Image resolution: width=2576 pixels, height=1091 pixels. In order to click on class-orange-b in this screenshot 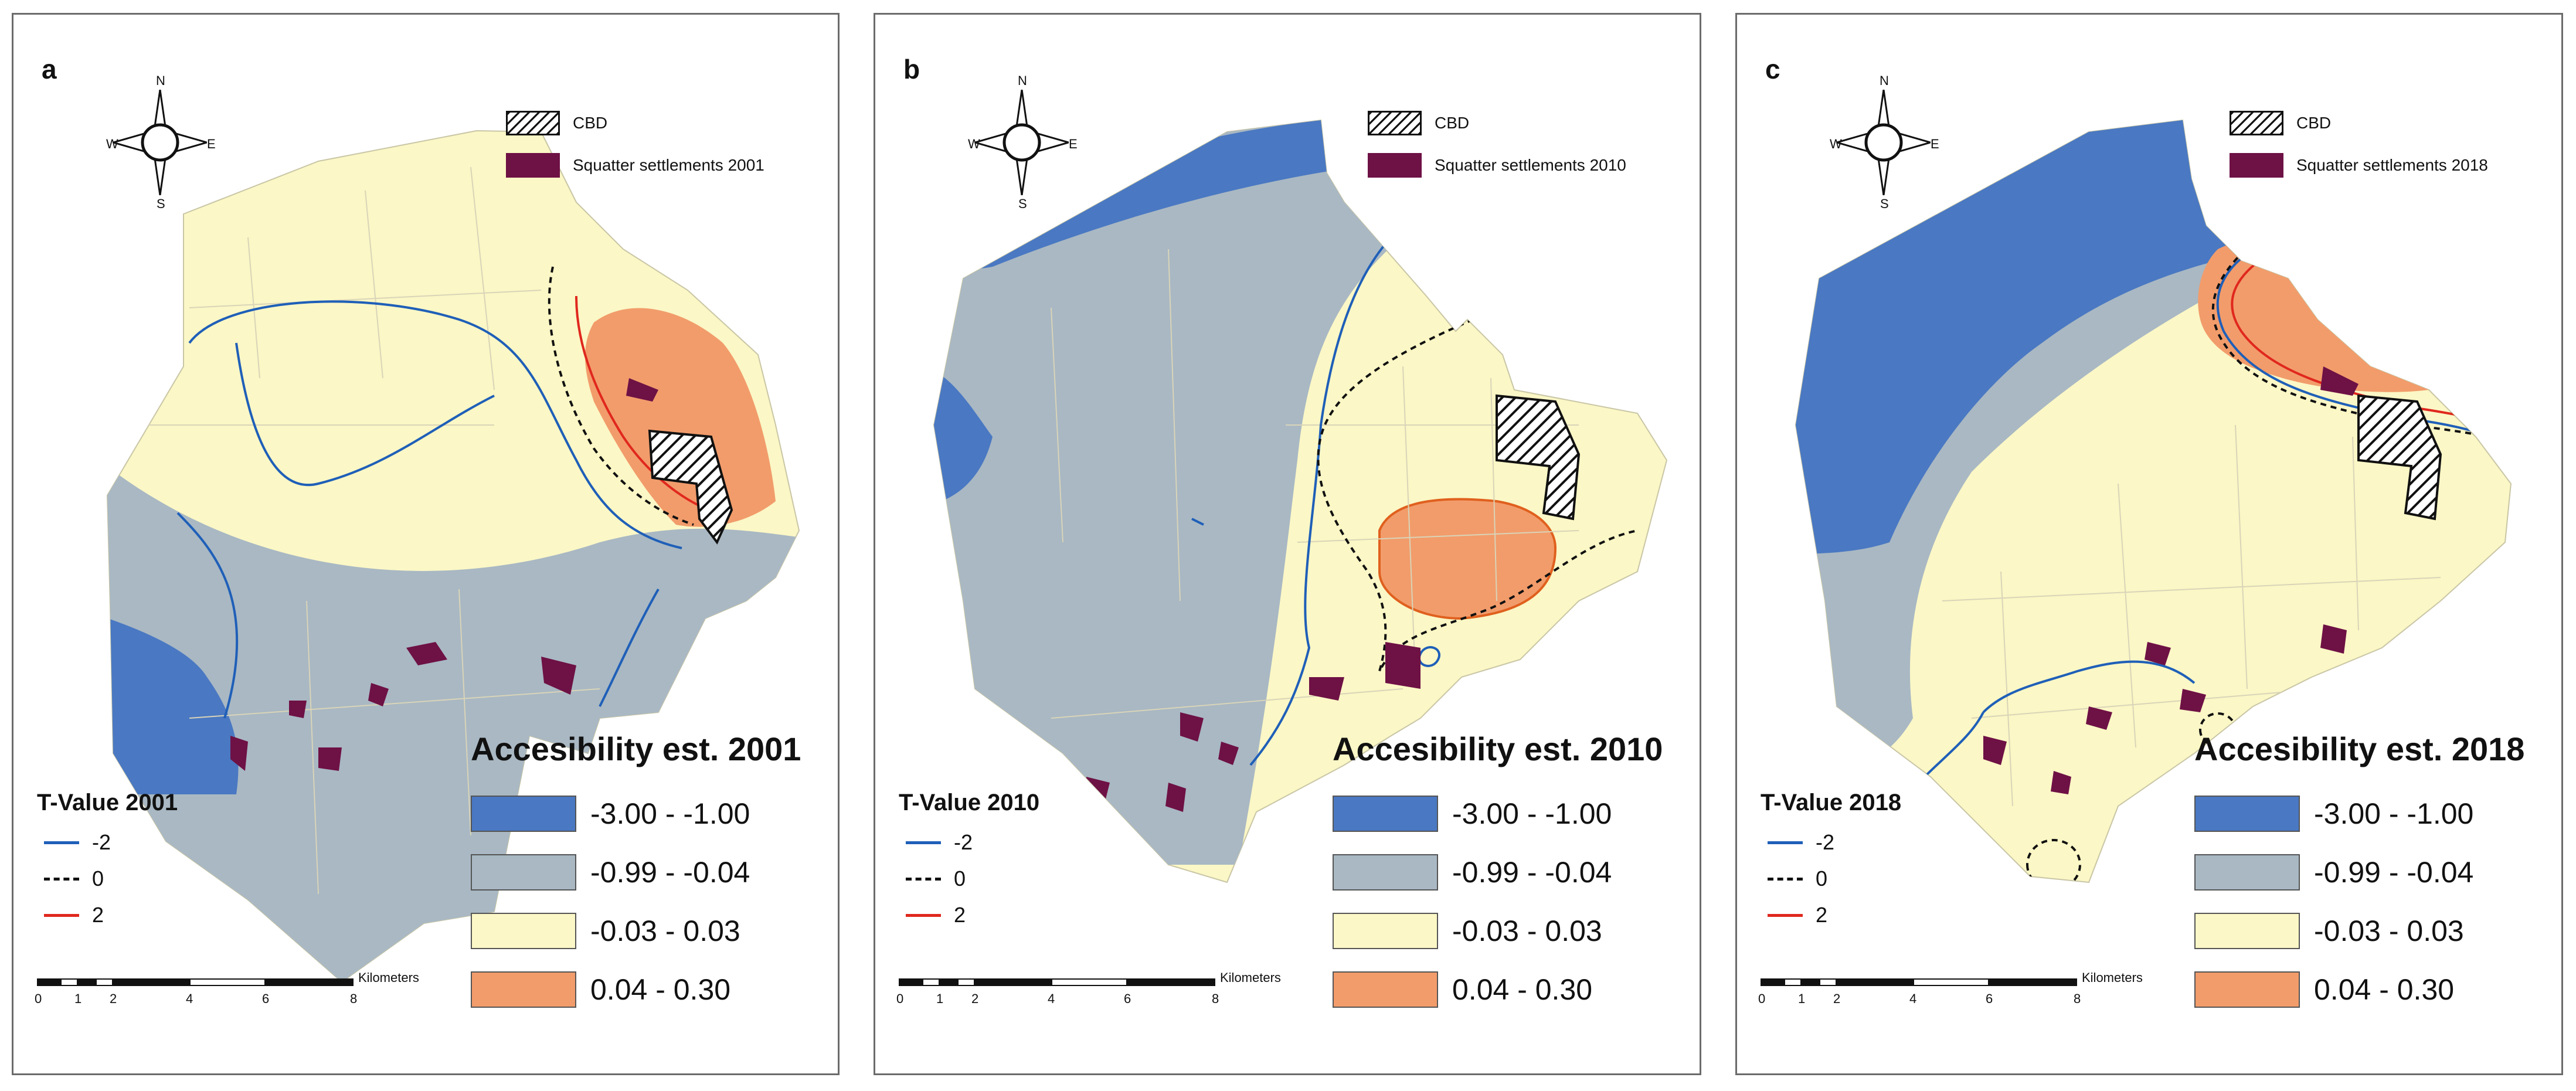, I will do `click(1468, 559)`.